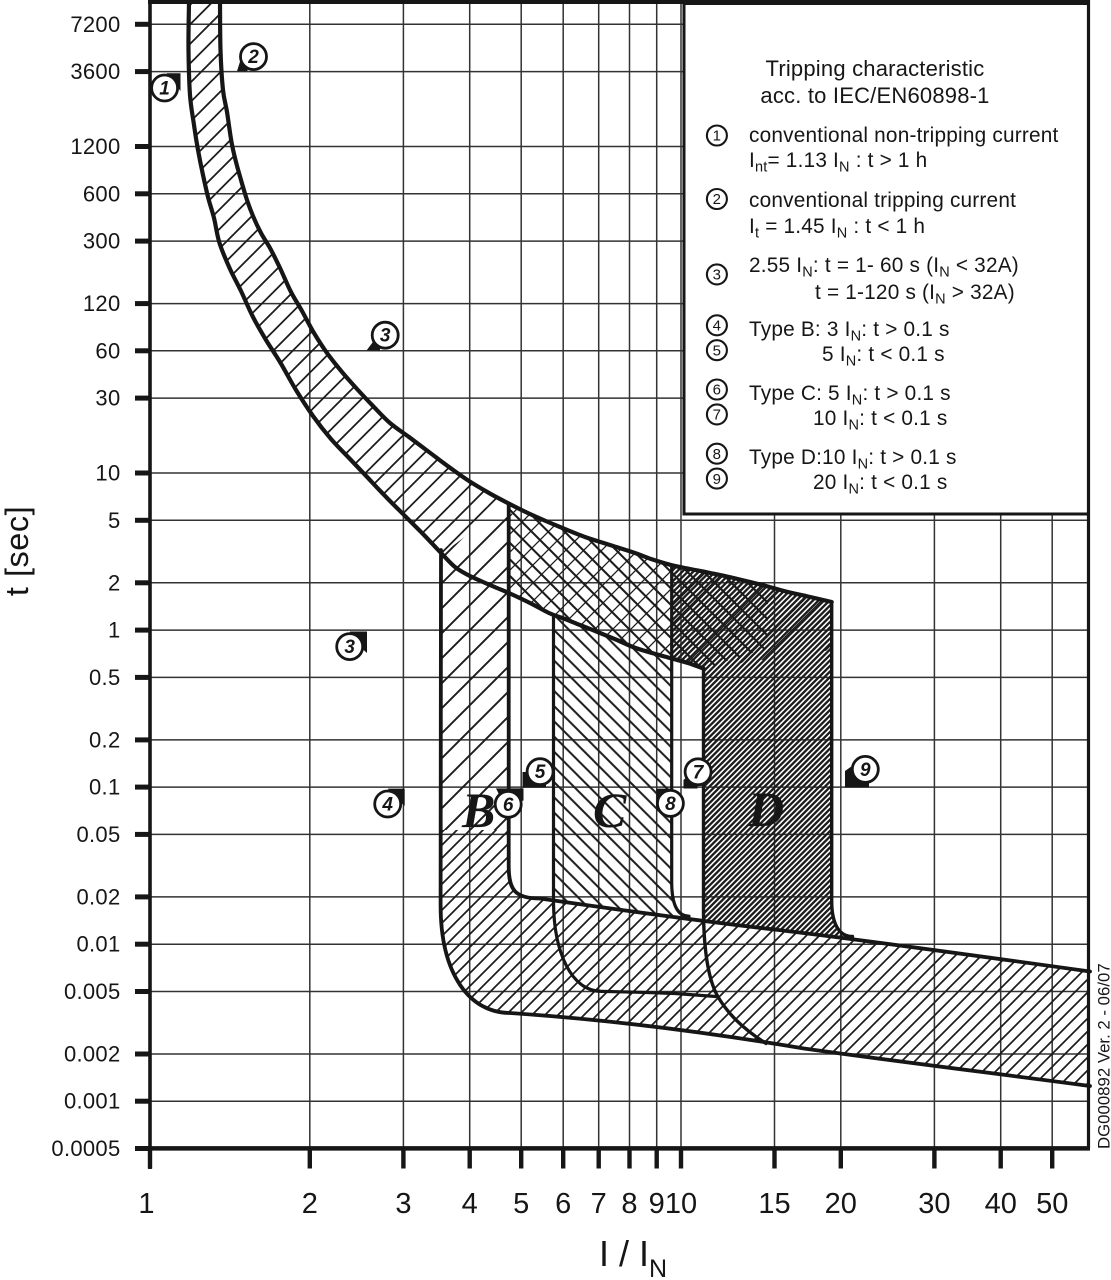  What do you see at coordinates (875, 68) in the screenshot?
I see `svg-text: Tripping characteristic` at bounding box center [875, 68].